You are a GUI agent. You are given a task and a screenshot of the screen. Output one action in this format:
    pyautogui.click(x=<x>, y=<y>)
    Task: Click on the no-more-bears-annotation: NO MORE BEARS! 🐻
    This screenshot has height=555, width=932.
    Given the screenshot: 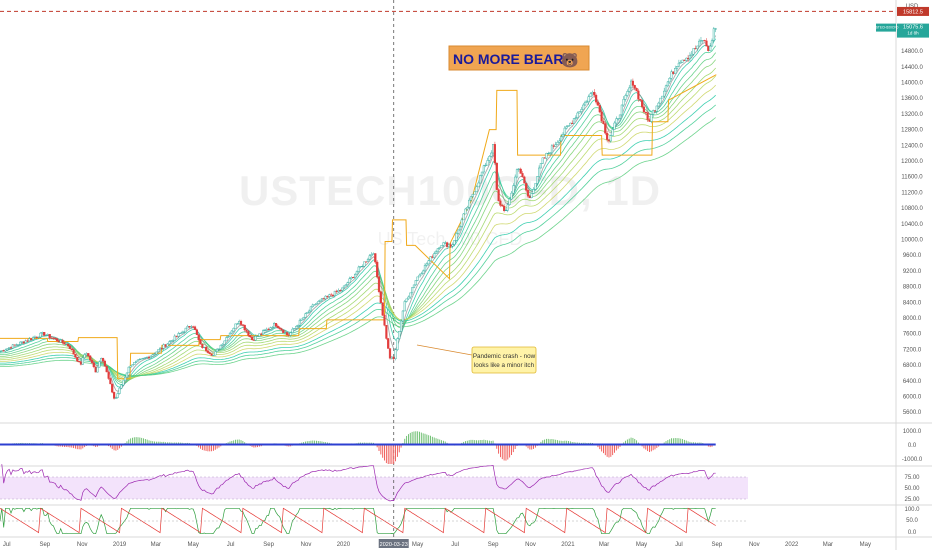 What is the action you would take?
    pyautogui.click(x=519, y=58)
    